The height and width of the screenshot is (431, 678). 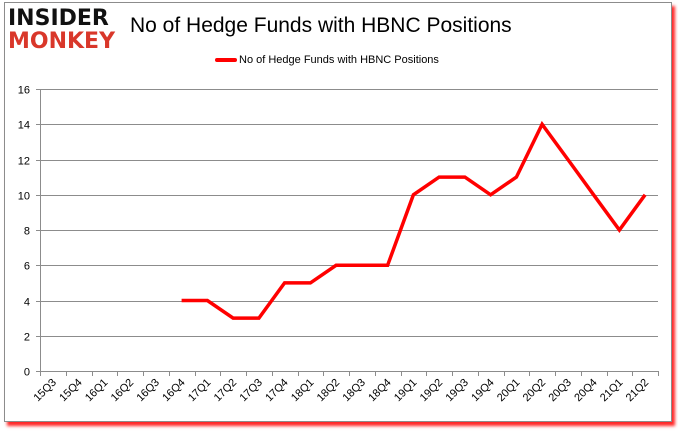 I want to click on y-tick-label: 0, so click(x=27, y=373).